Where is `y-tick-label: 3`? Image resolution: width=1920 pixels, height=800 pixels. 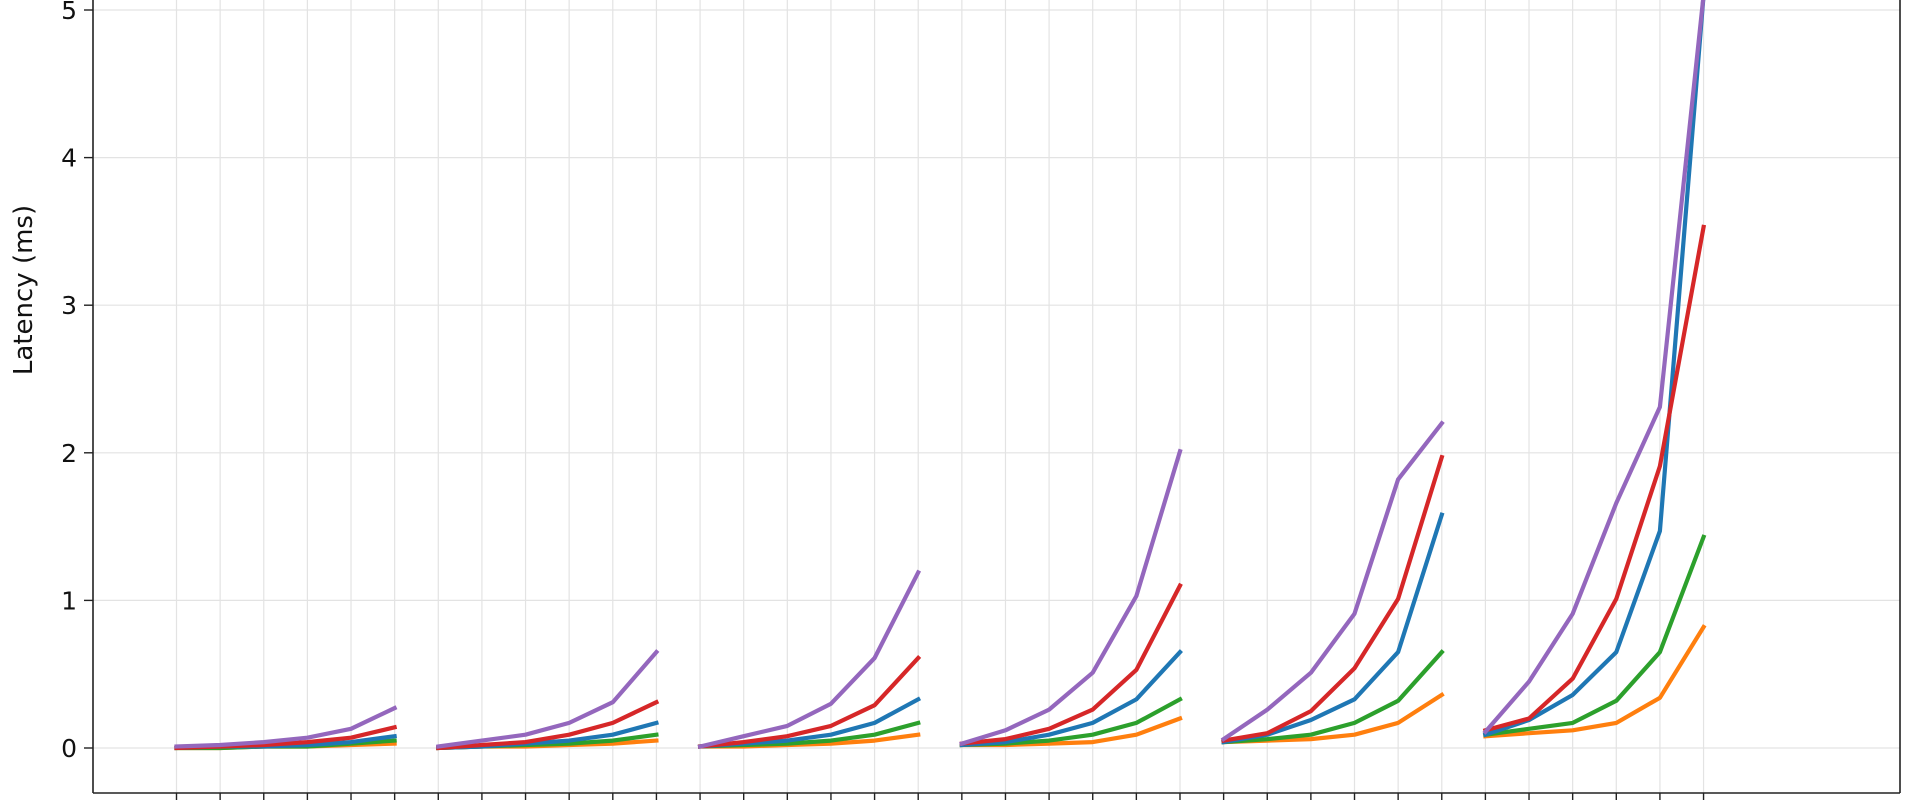
y-tick-label: 3 is located at coordinates (69, 305).